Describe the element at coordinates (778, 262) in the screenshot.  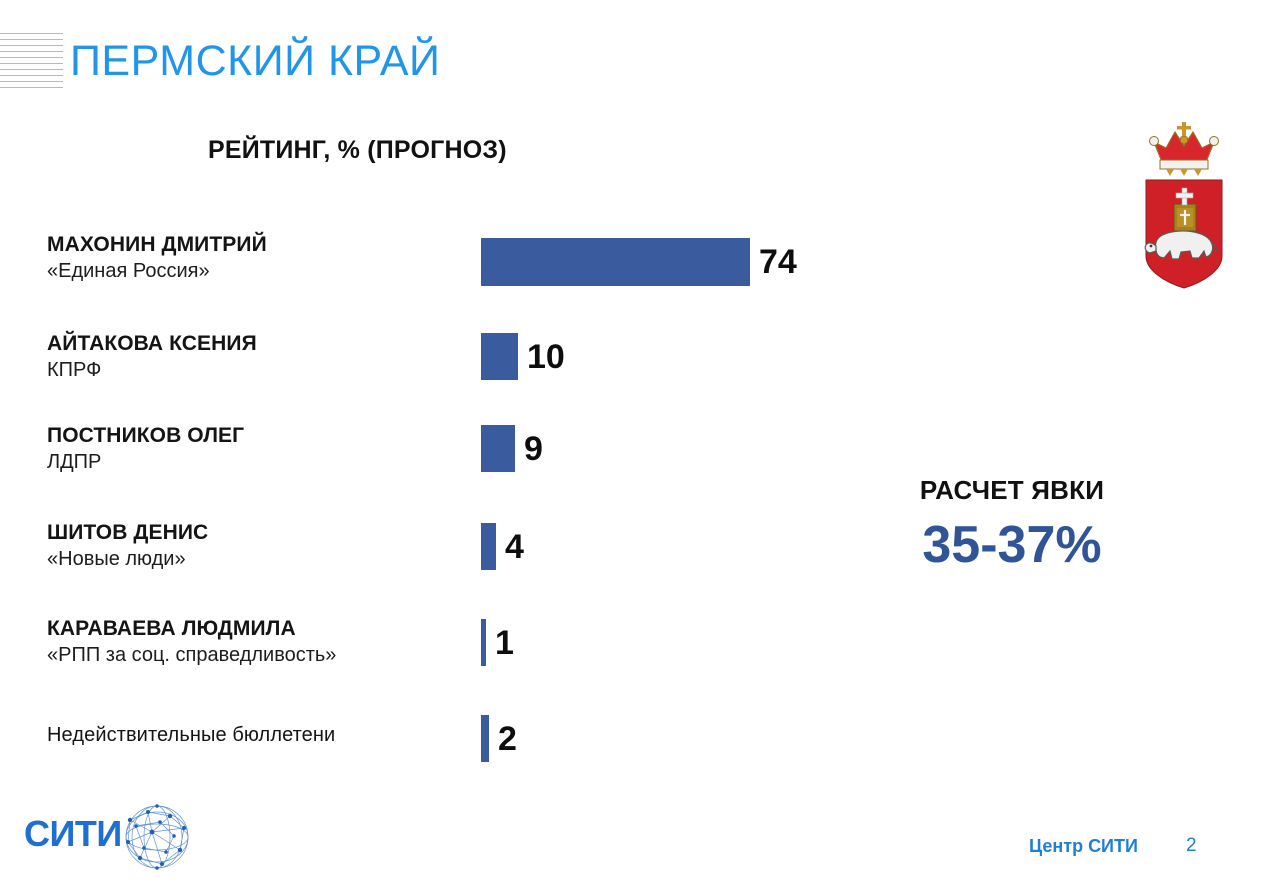
I see `bar-value-label: 74` at that location.